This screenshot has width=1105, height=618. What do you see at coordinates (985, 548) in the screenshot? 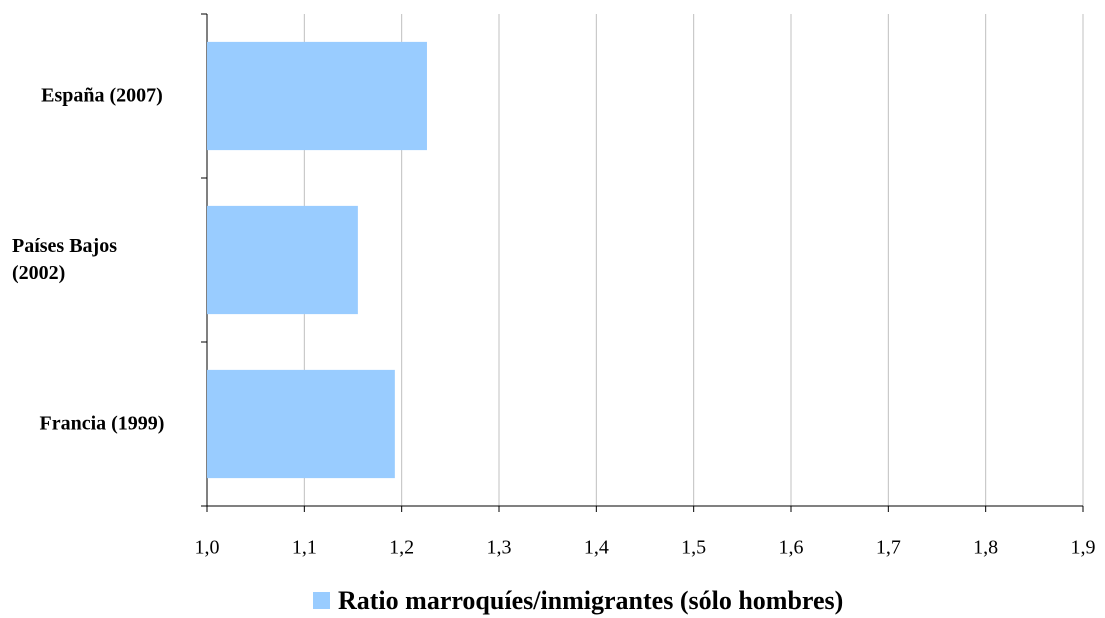
I see `x-tick-label: 1,8` at bounding box center [985, 548].